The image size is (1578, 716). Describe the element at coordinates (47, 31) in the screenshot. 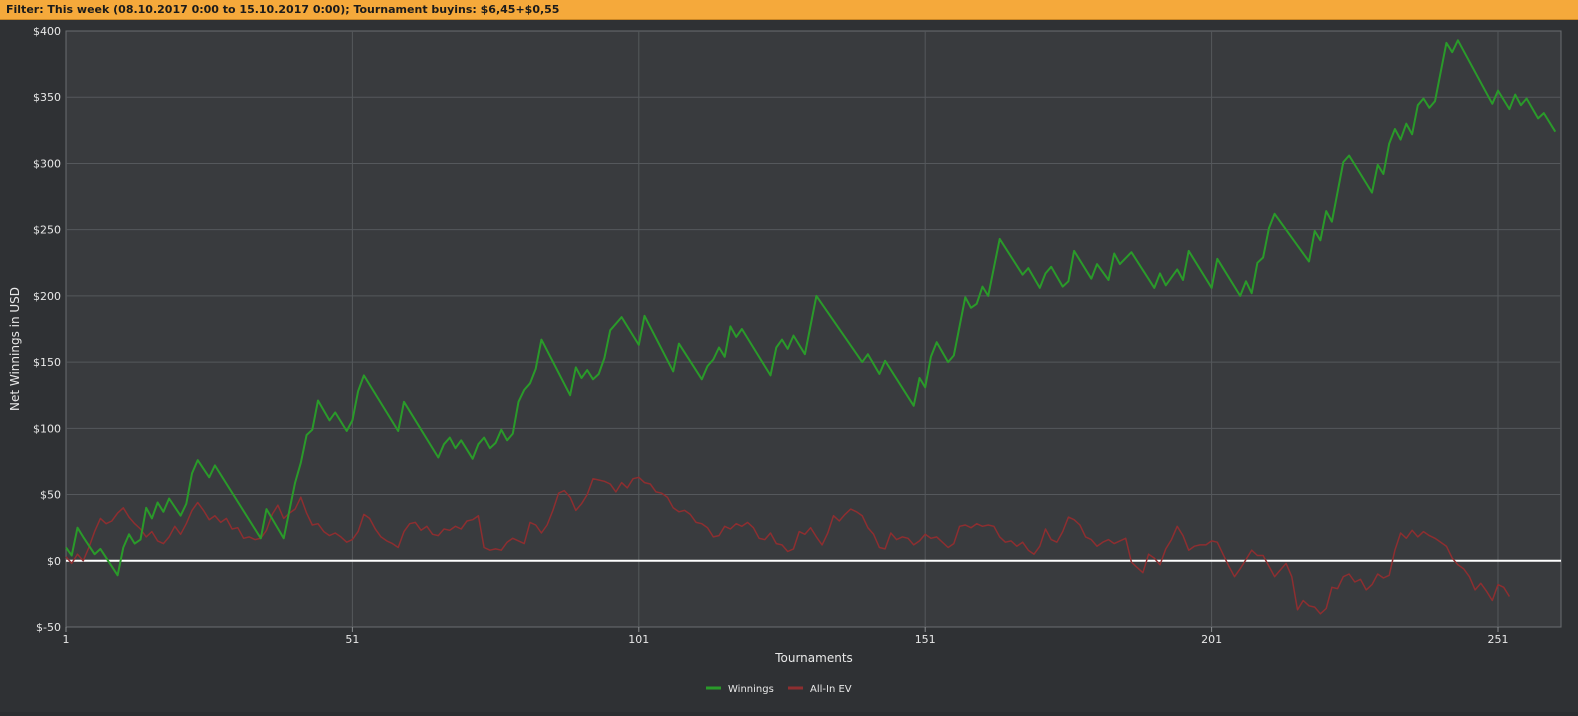

I see `y-tick-label: $400` at that location.